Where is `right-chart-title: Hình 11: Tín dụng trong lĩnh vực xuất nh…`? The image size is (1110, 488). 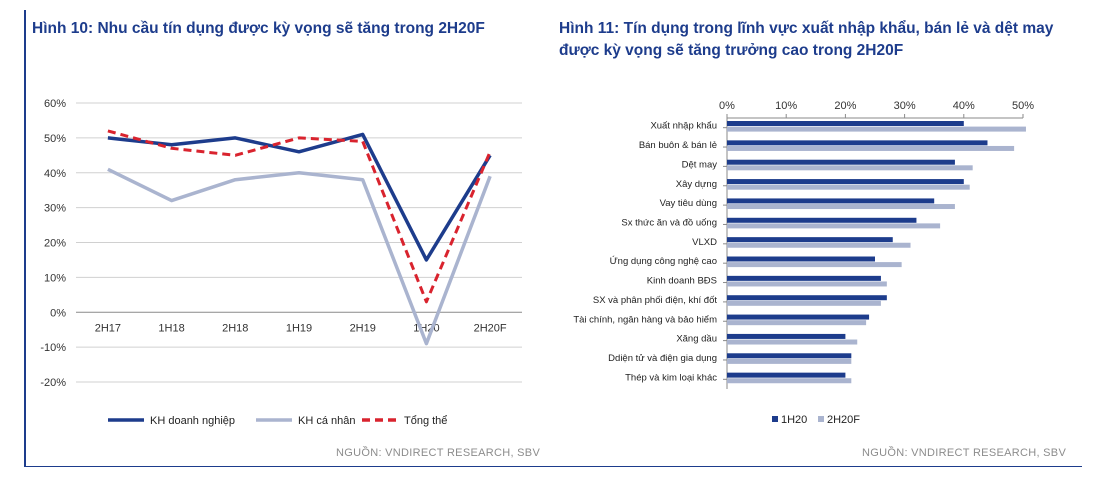
right-chart-title: Hình 11: Tín dụng trong lĩnh vực xuất nh… is located at coordinates (806, 39).